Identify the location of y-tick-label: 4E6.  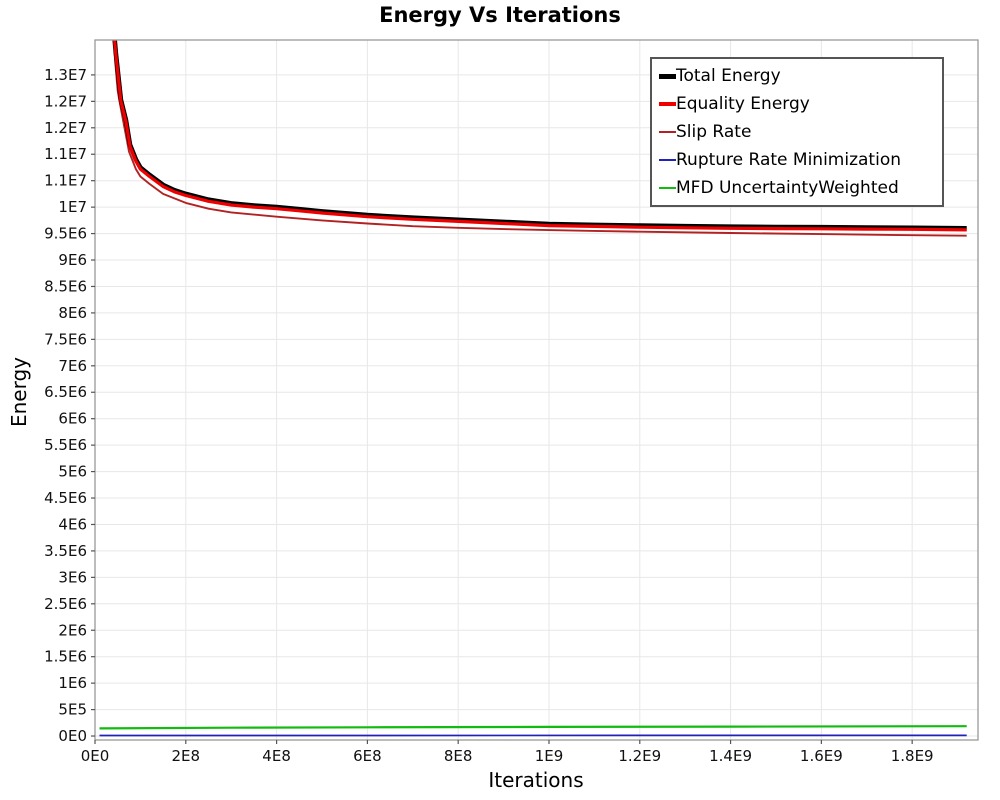
(72, 524).